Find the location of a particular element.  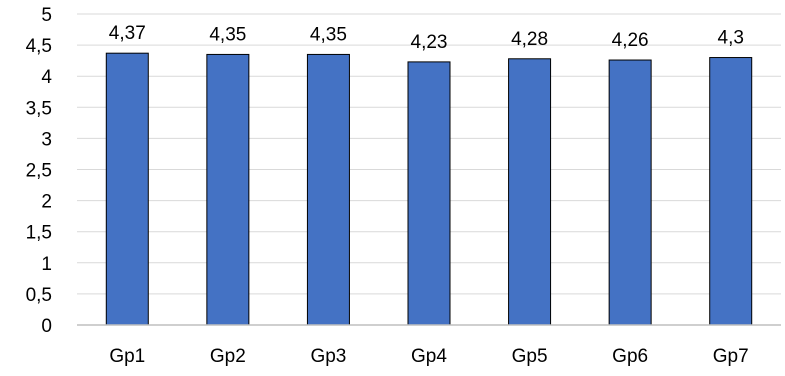

y-tick-label: 0 is located at coordinates (46, 326).